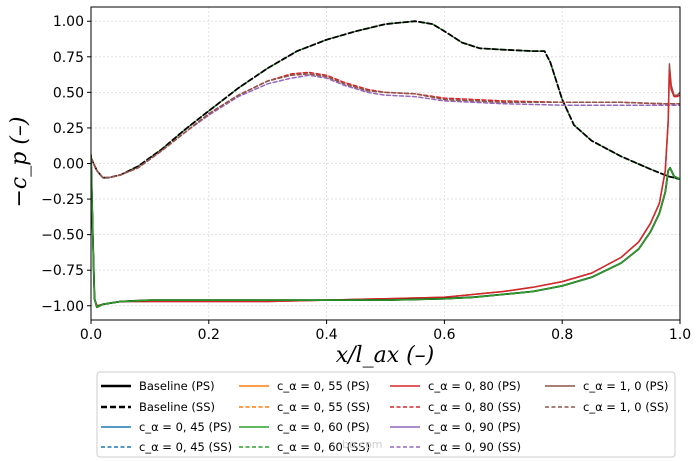  I want to click on x-tick-label: 1.0, so click(680, 335).